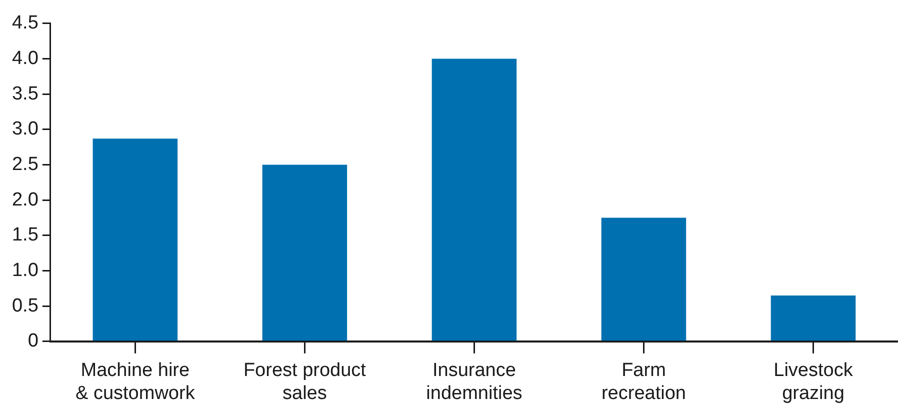  I want to click on x-tick-label: Machine hire & customwork, so click(136, 382).